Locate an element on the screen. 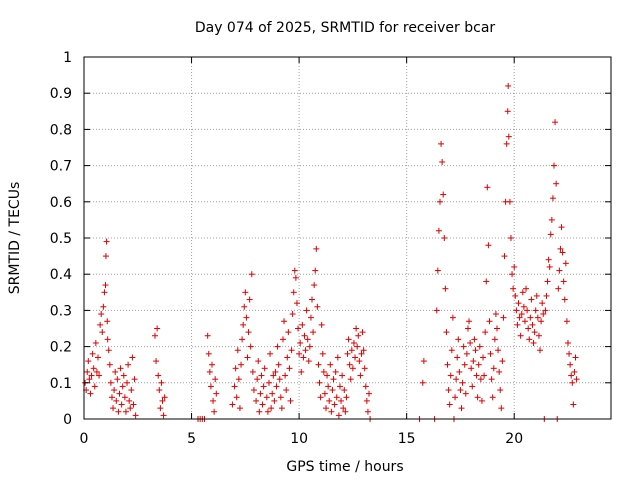  y-tick-label: 0.5 is located at coordinates (61, 239).